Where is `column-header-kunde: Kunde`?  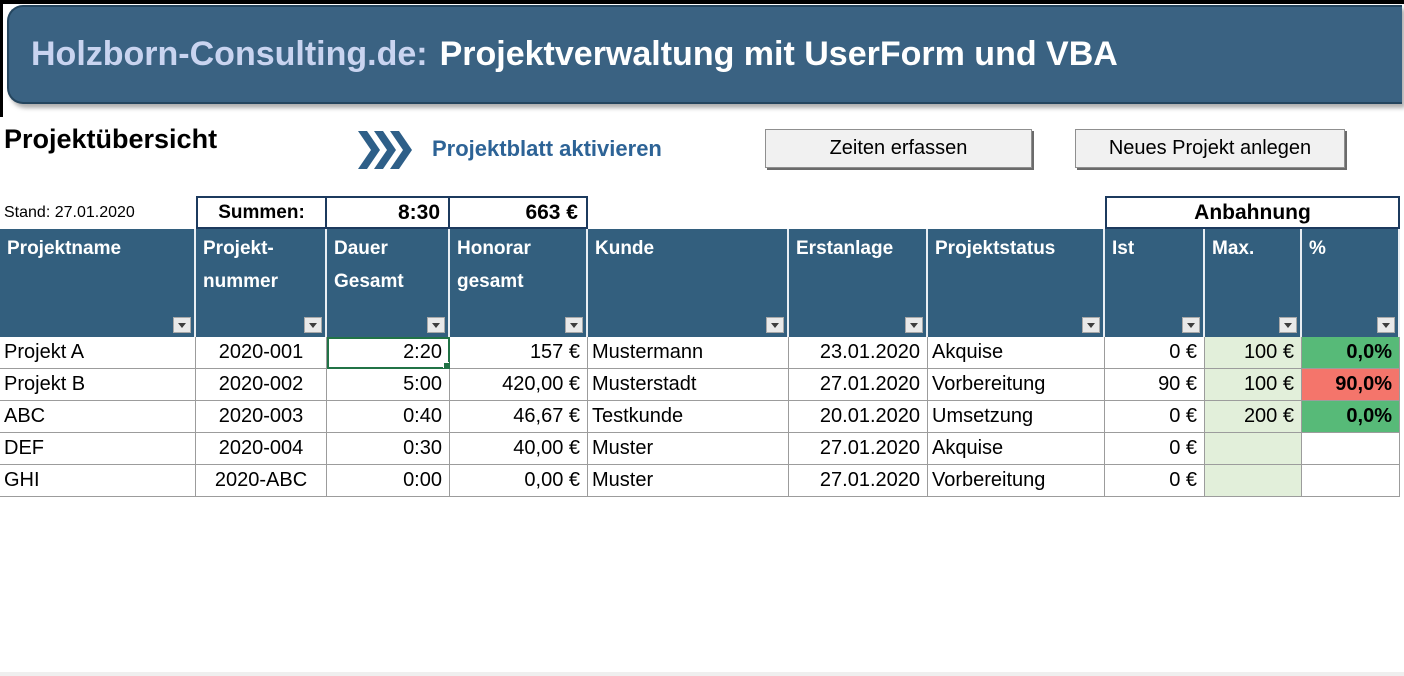
column-header-kunde: Kunde is located at coordinates (688, 283).